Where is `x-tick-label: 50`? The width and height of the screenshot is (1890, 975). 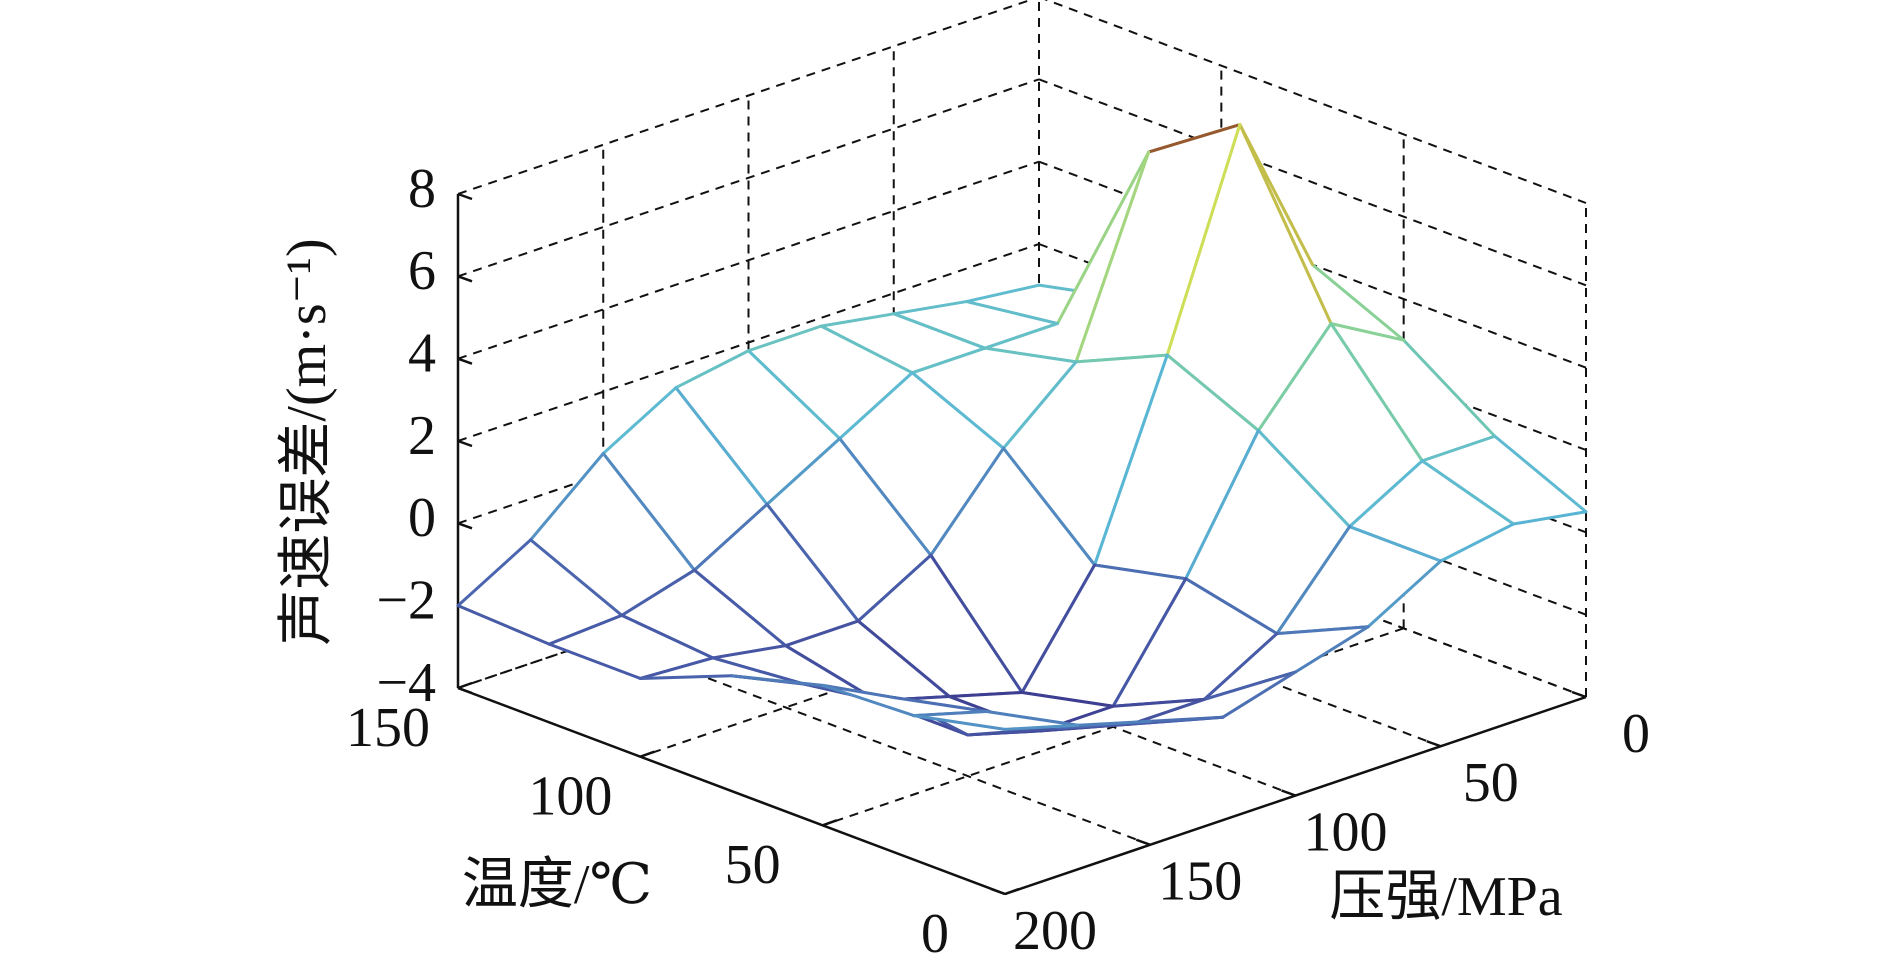 x-tick-label: 50 is located at coordinates (753, 865).